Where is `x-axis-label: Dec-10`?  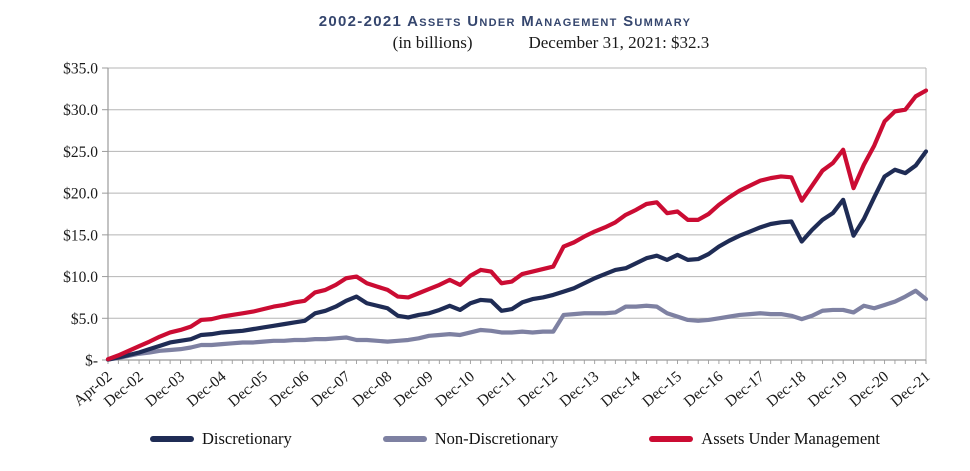
x-axis-label: Dec-10 is located at coordinates (455, 389).